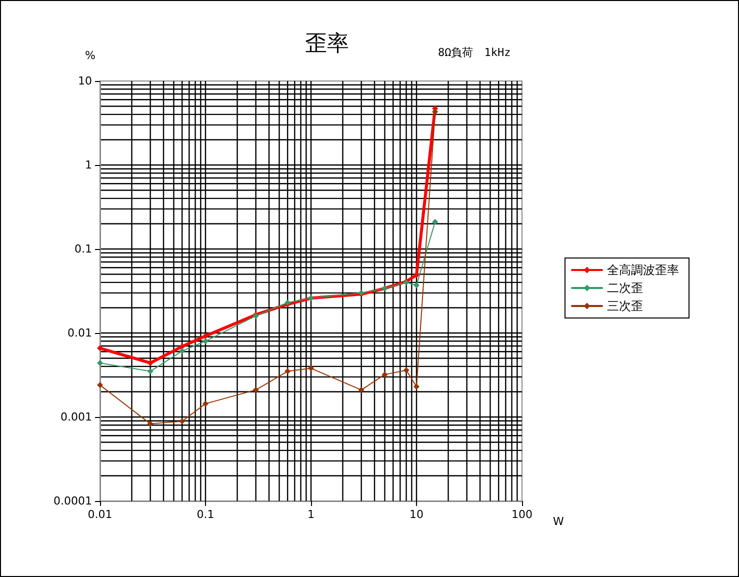  What do you see at coordinates (522, 514) in the screenshot?
I see `x-tick-label: 100` at bounding box center [522, 514].